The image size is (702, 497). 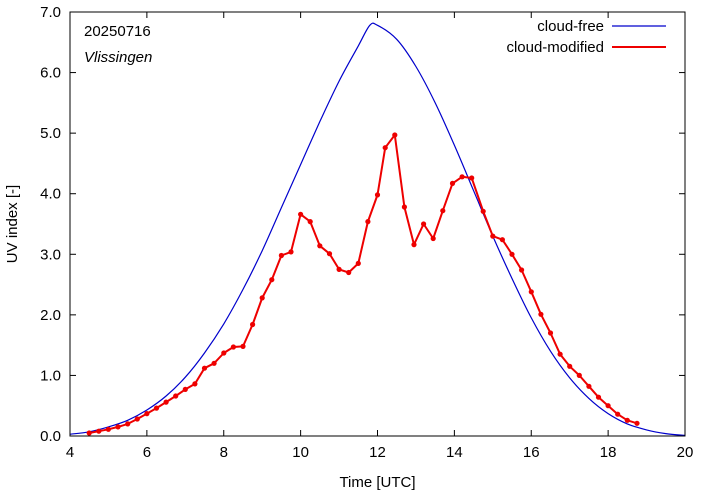 I want to click on x-tick-label: 4, so click(x=70, y=452).